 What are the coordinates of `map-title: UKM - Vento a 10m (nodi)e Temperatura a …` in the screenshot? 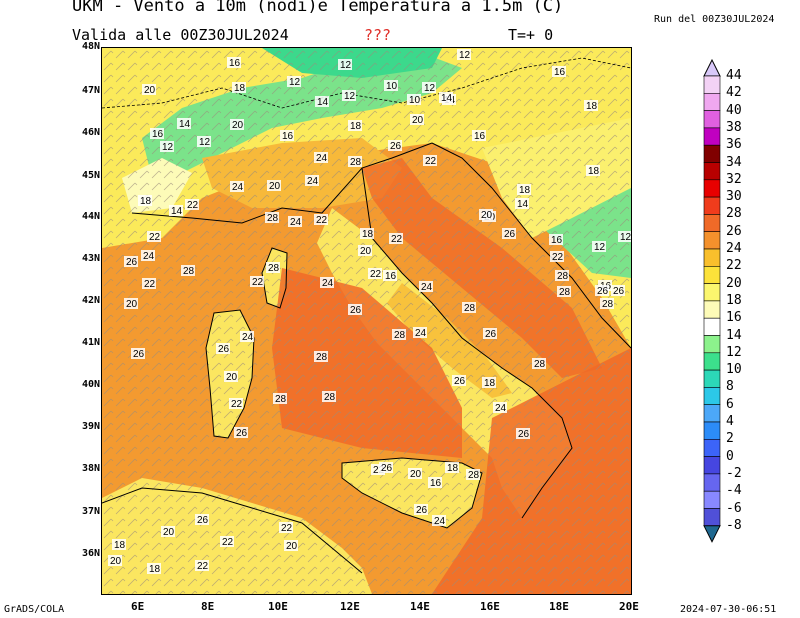 It's located at (318, 8).